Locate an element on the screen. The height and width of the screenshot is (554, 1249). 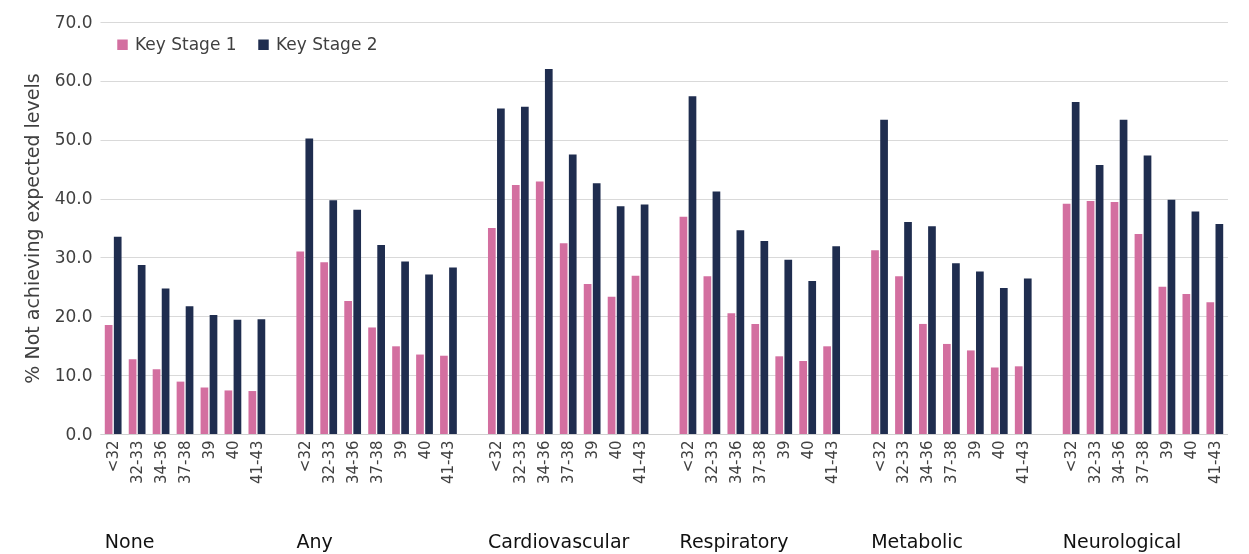
y-tick-label: 70.0 is located at coordinates (73, 21).